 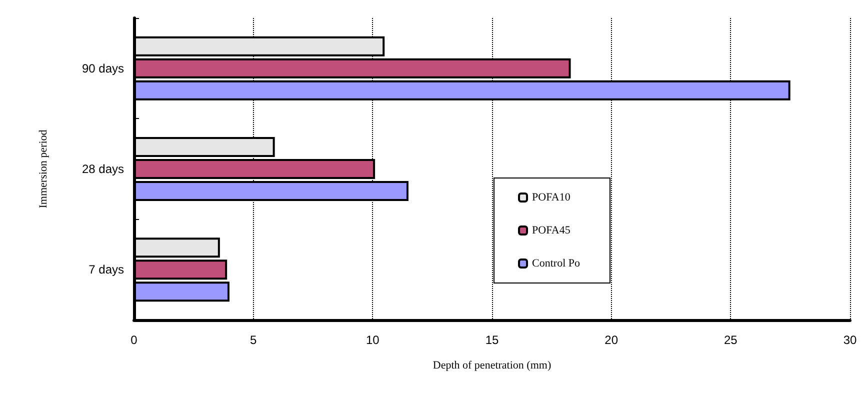 What do you see at coordinates (551, 230) in the screenshot?
I see `legend-label: POFA45` at bounding box center [551, 230].